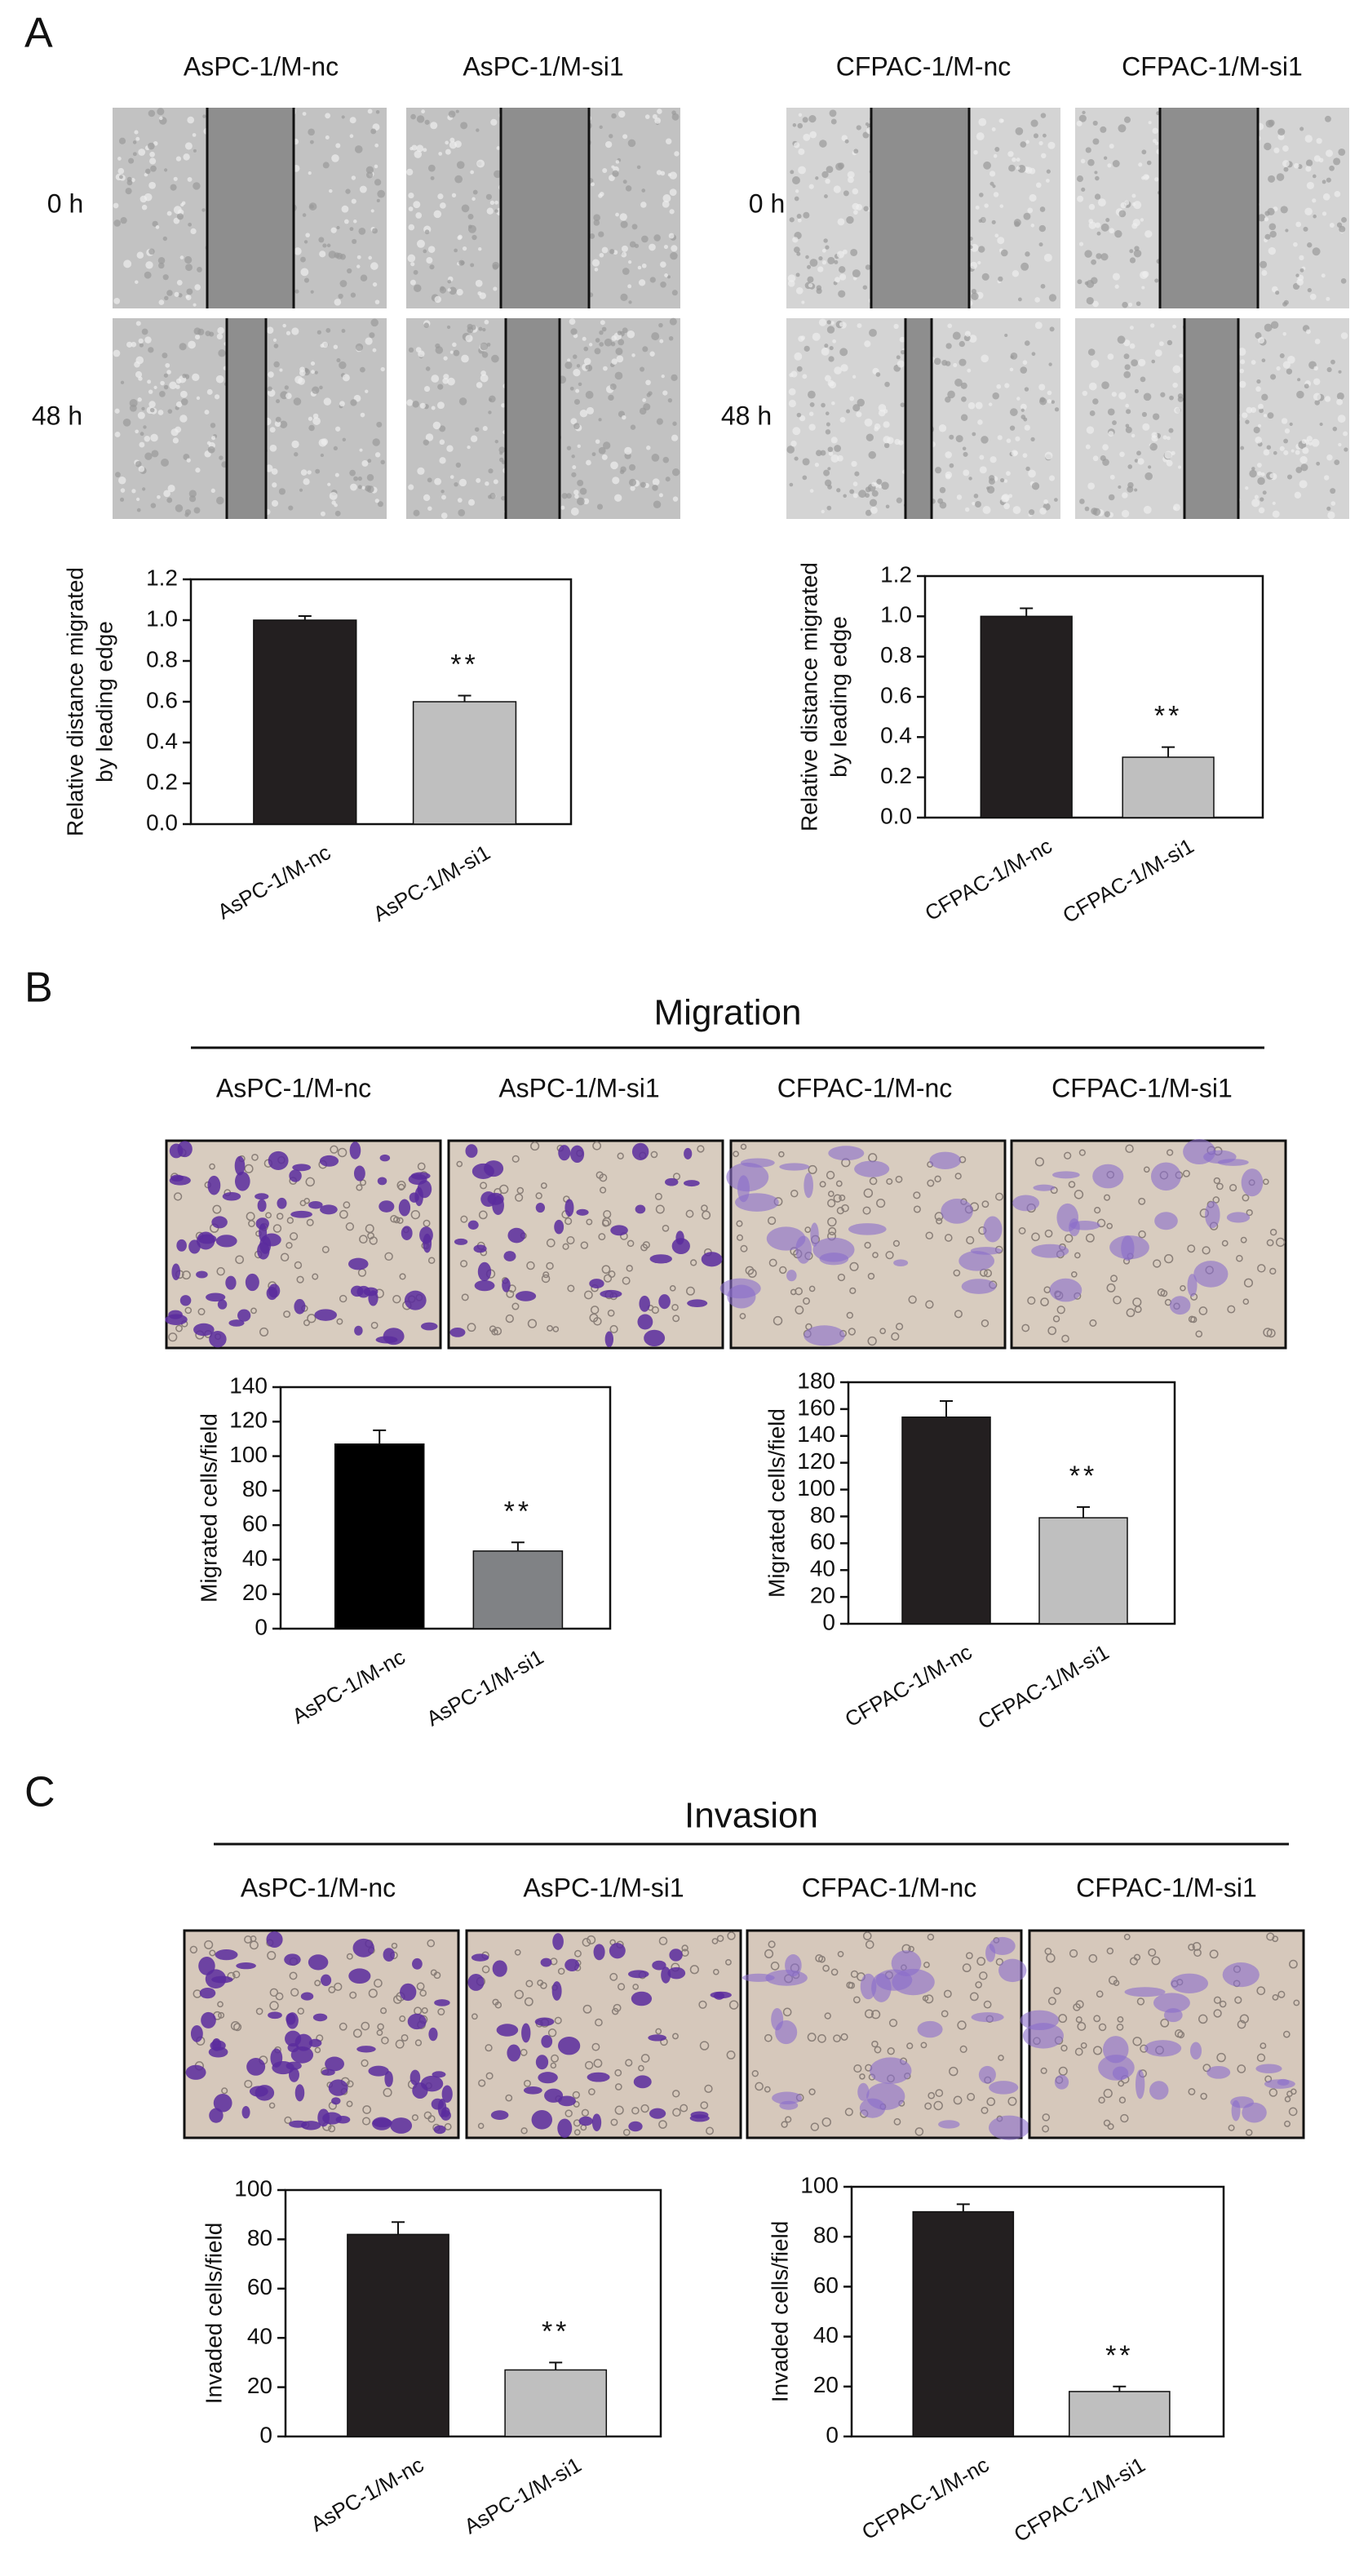  What do you see at coordinates (1168, 716) in the screenshot?
I see `significance-mark: **` at bounding box center [1168, 716].